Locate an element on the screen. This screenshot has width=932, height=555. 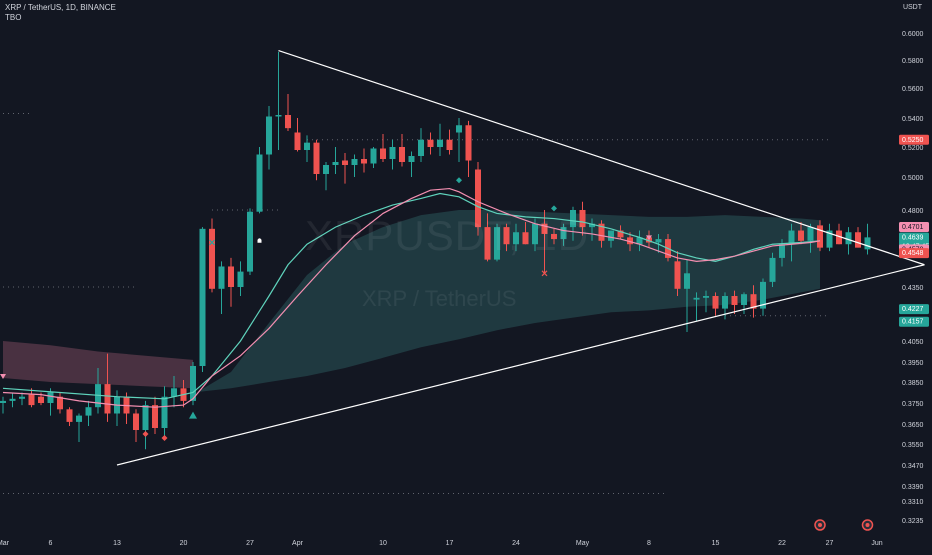
price-label-text: 0.4227 is located at coordinates (913, 309).